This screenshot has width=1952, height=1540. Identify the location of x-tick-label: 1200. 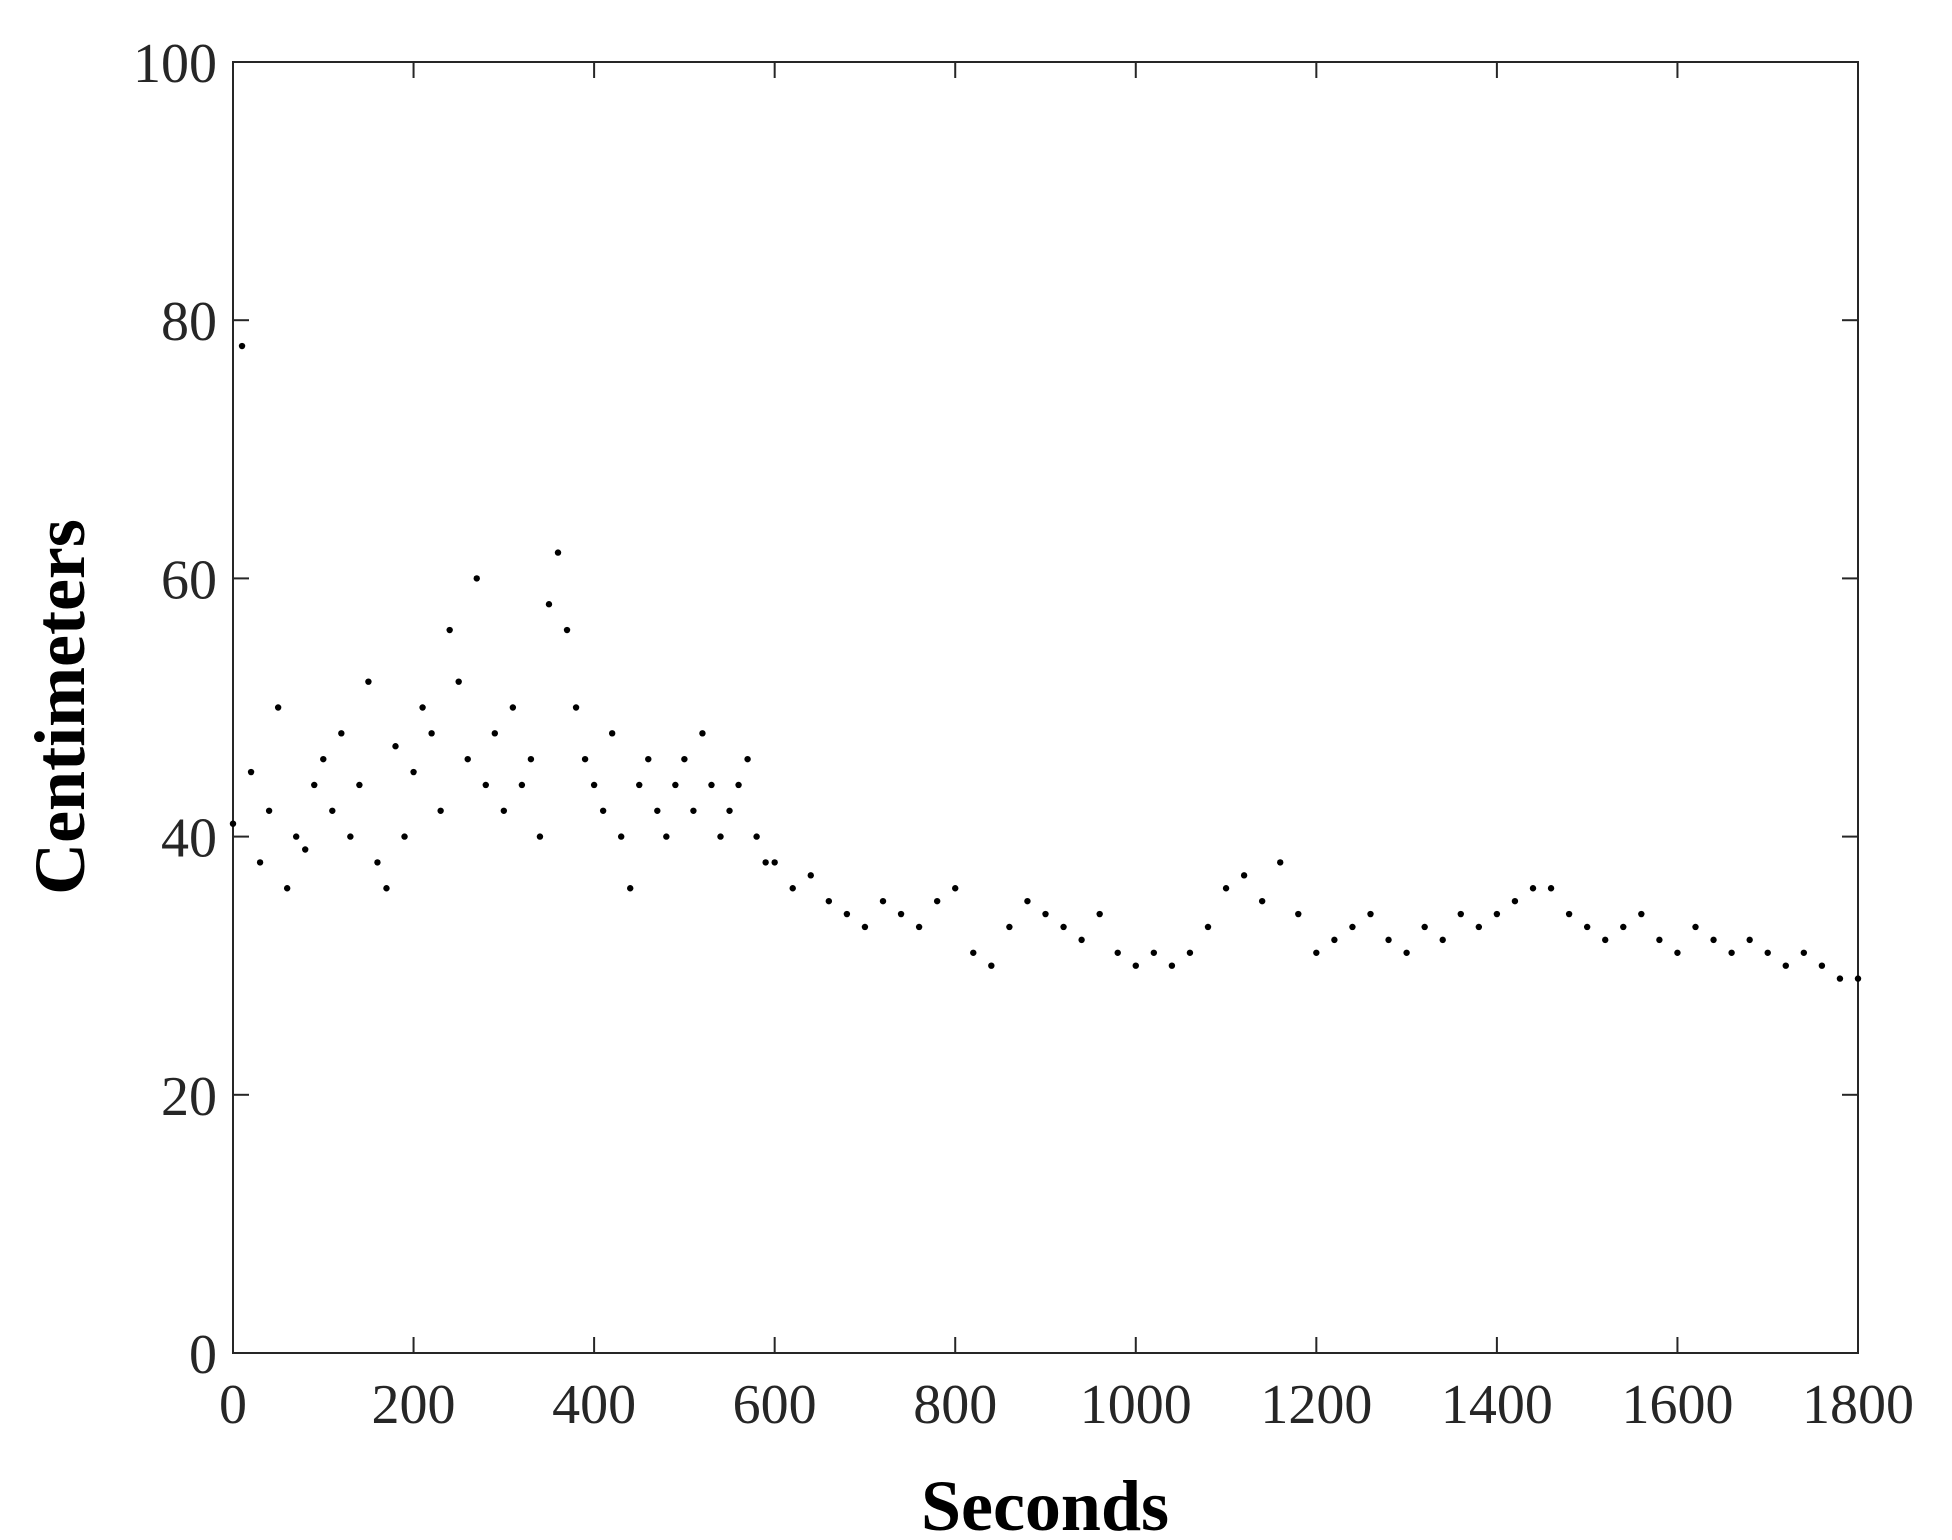
(1316, 1405).